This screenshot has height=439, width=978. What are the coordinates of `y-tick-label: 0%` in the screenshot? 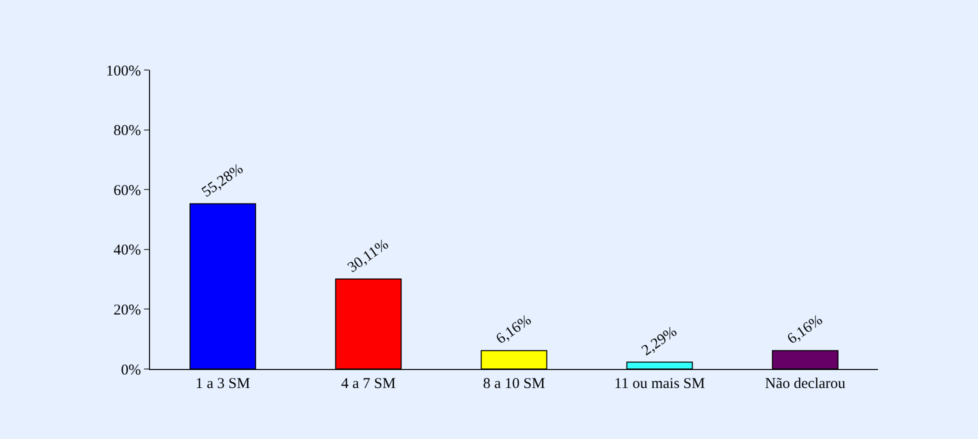 It's located at (131, 370).